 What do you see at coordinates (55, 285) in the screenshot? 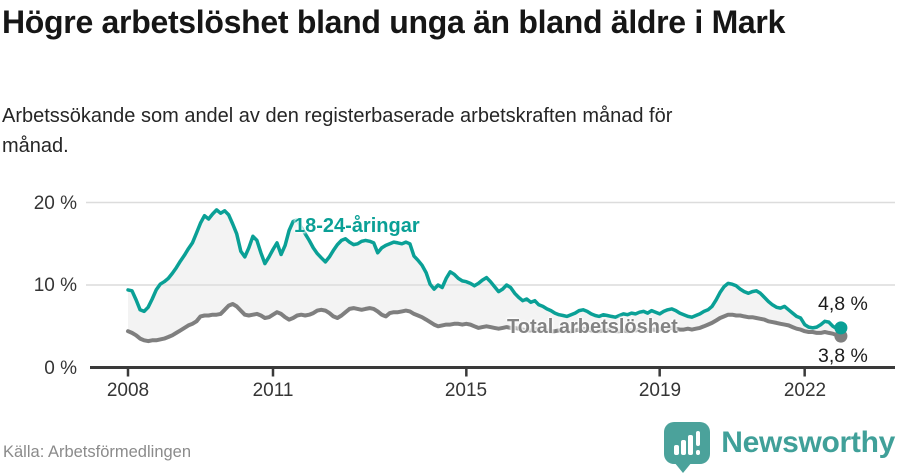
I see `y-axis-tick-label-10: 10 %` at bounding box center [55, 285].